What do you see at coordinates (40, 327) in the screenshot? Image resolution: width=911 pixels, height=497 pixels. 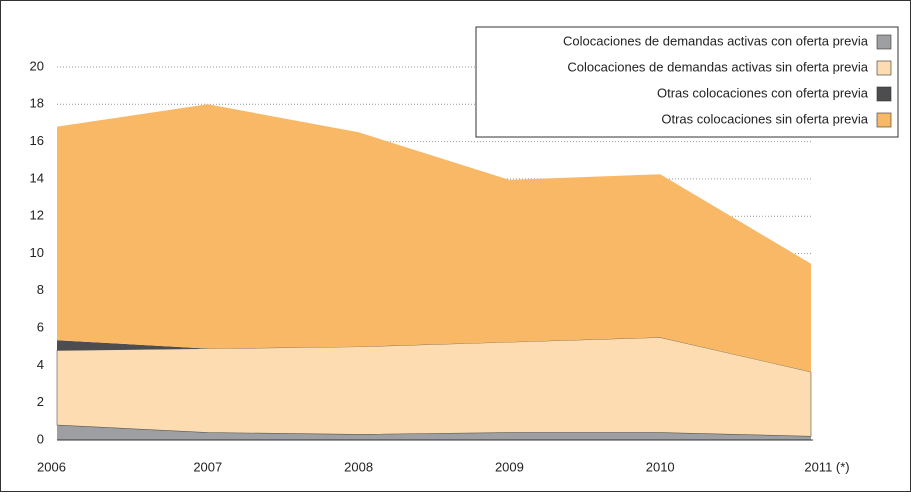 I see `y-tick-label: 6` at bounding box center [40, 327].